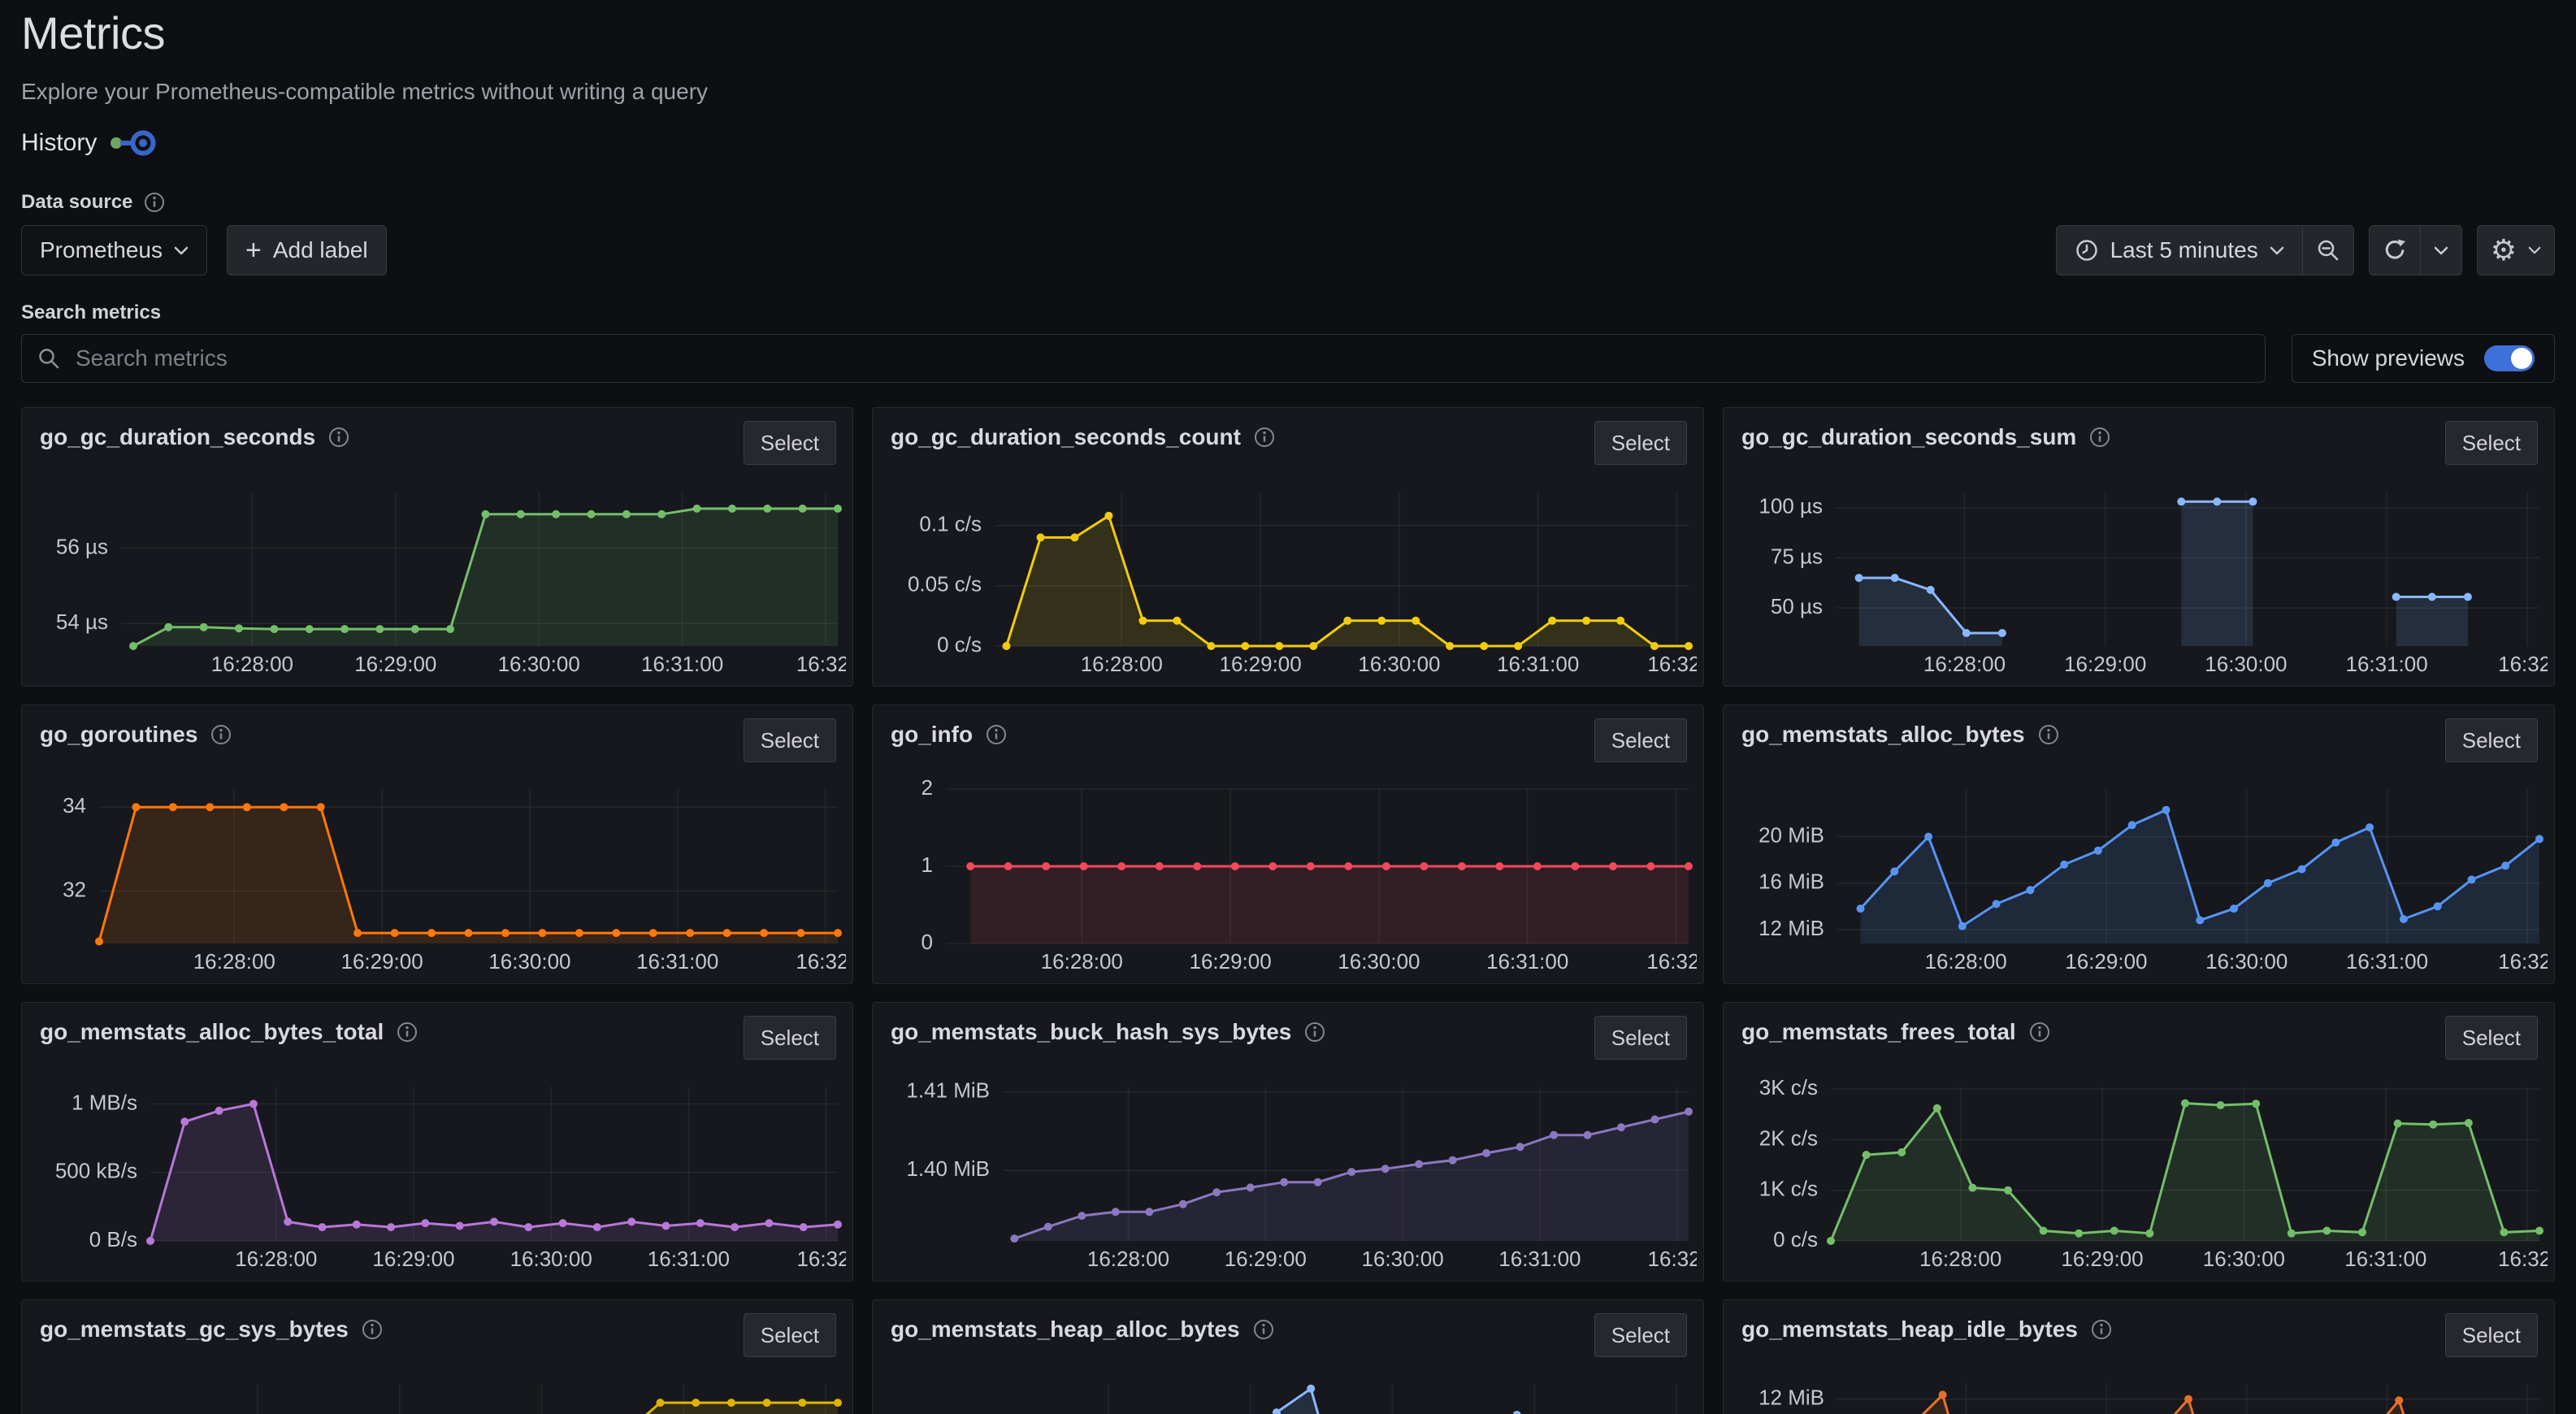 Image resolution: width=2576 pixels, height=1414 pixels. What do you see at coordinates (1791, 1398) in the screenshot?
I see `svg-text: 12 MiB` at bounding box center [1791, 1398].